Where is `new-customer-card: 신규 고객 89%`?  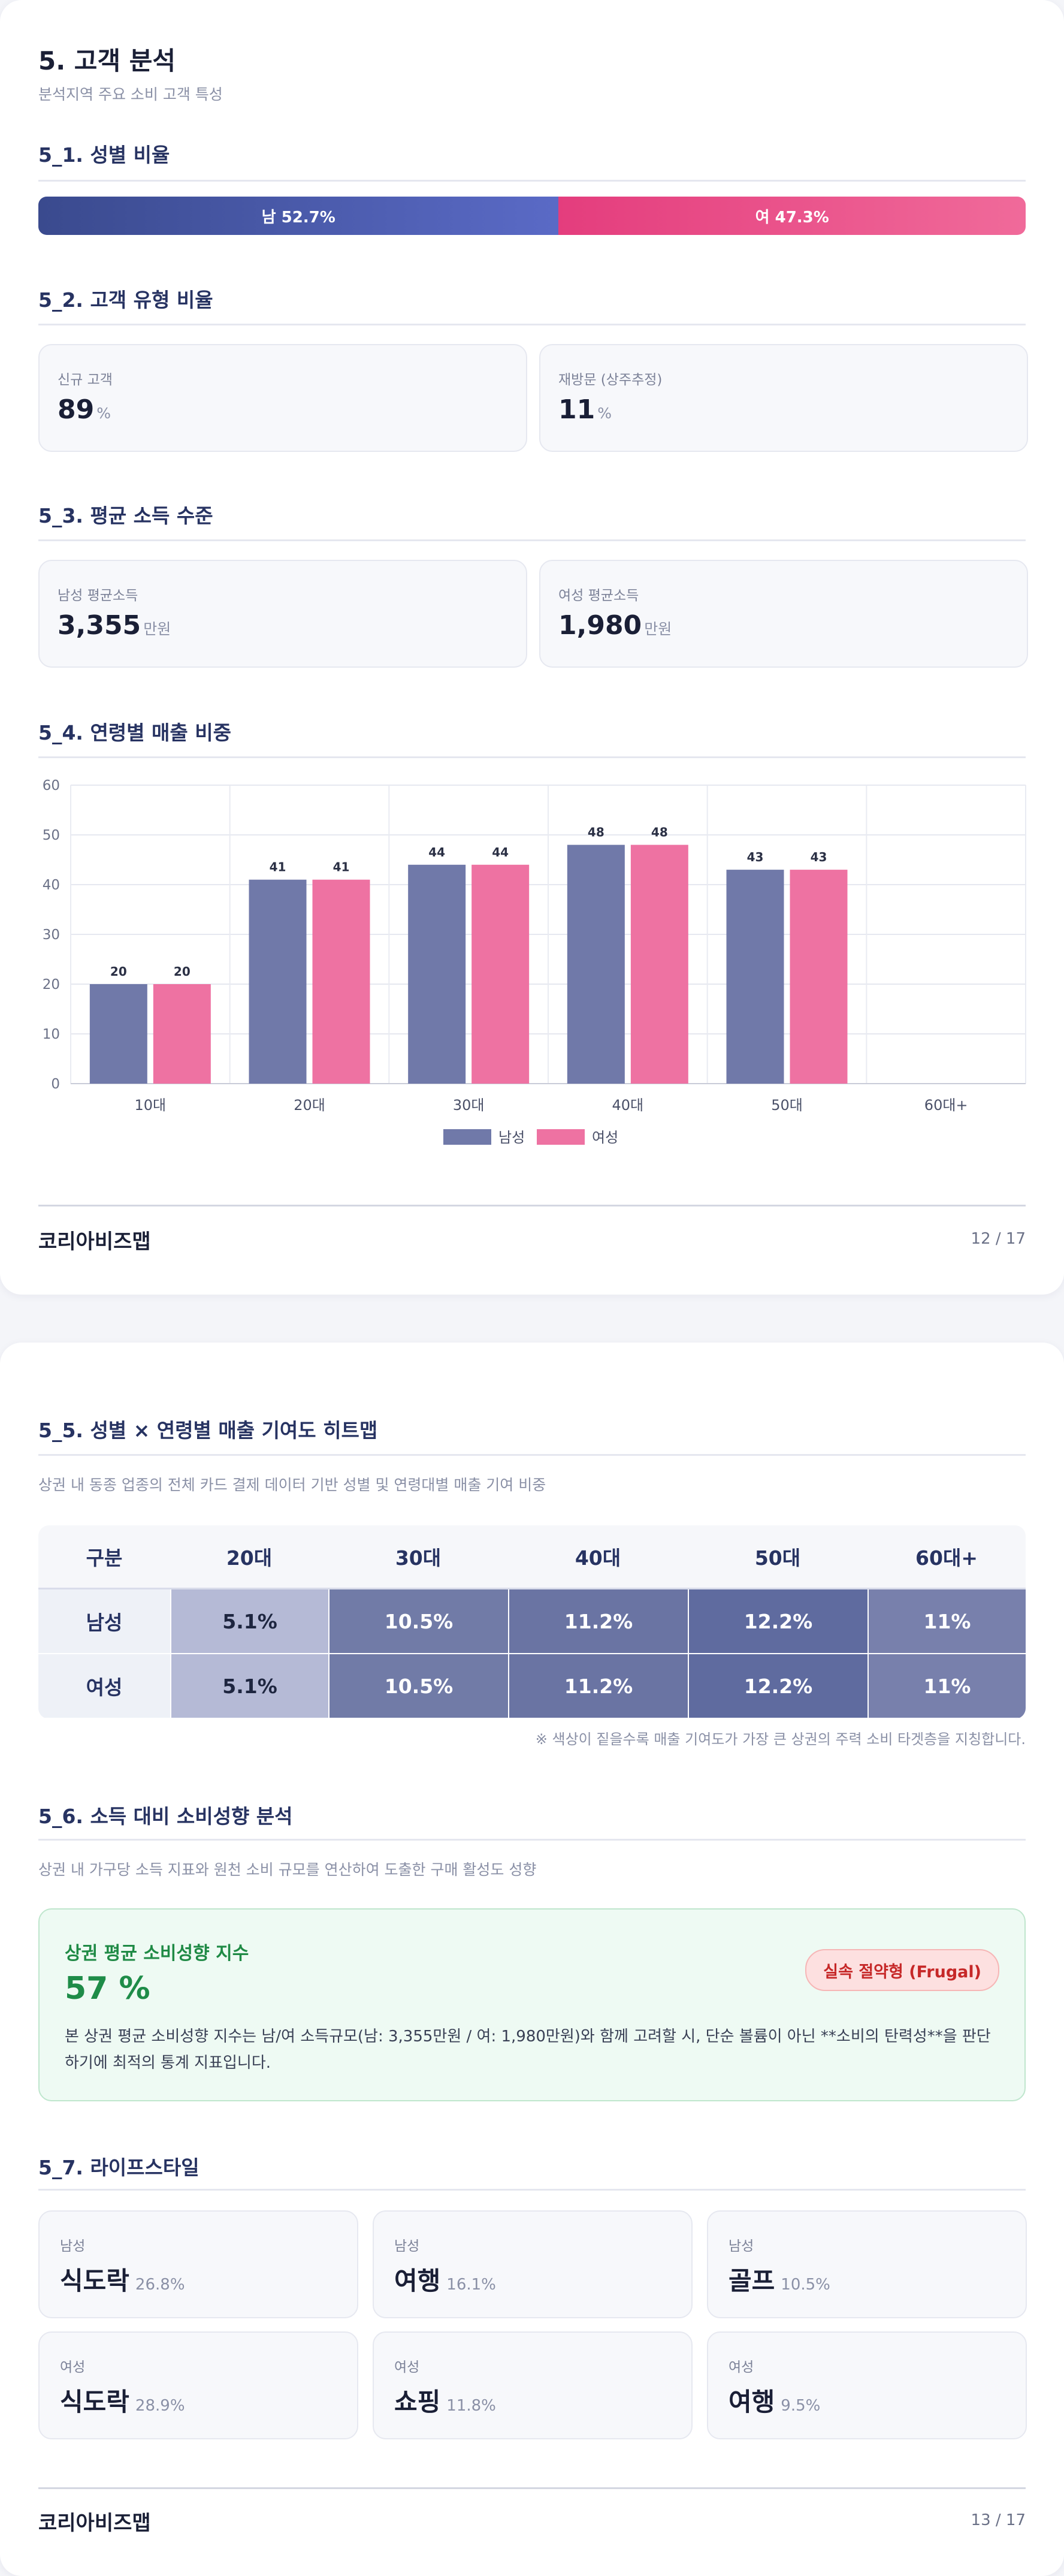
new-customer-card: 신규 고객 89% is located at coordinates (282, 398).